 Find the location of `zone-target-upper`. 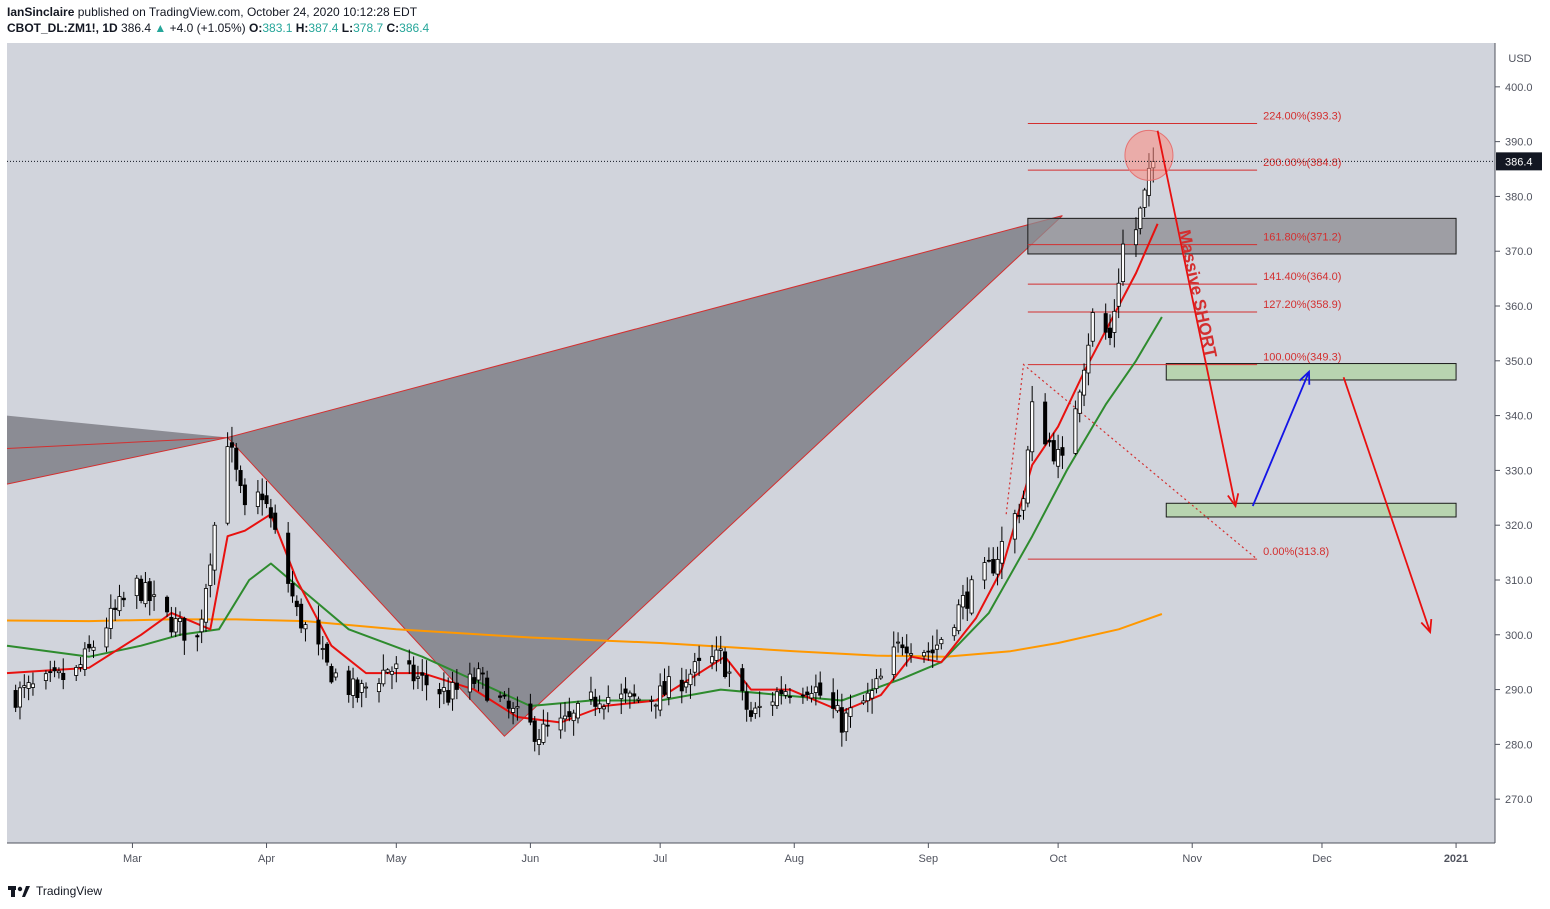

zone-target-upper is located at coordinates (1311, 372).